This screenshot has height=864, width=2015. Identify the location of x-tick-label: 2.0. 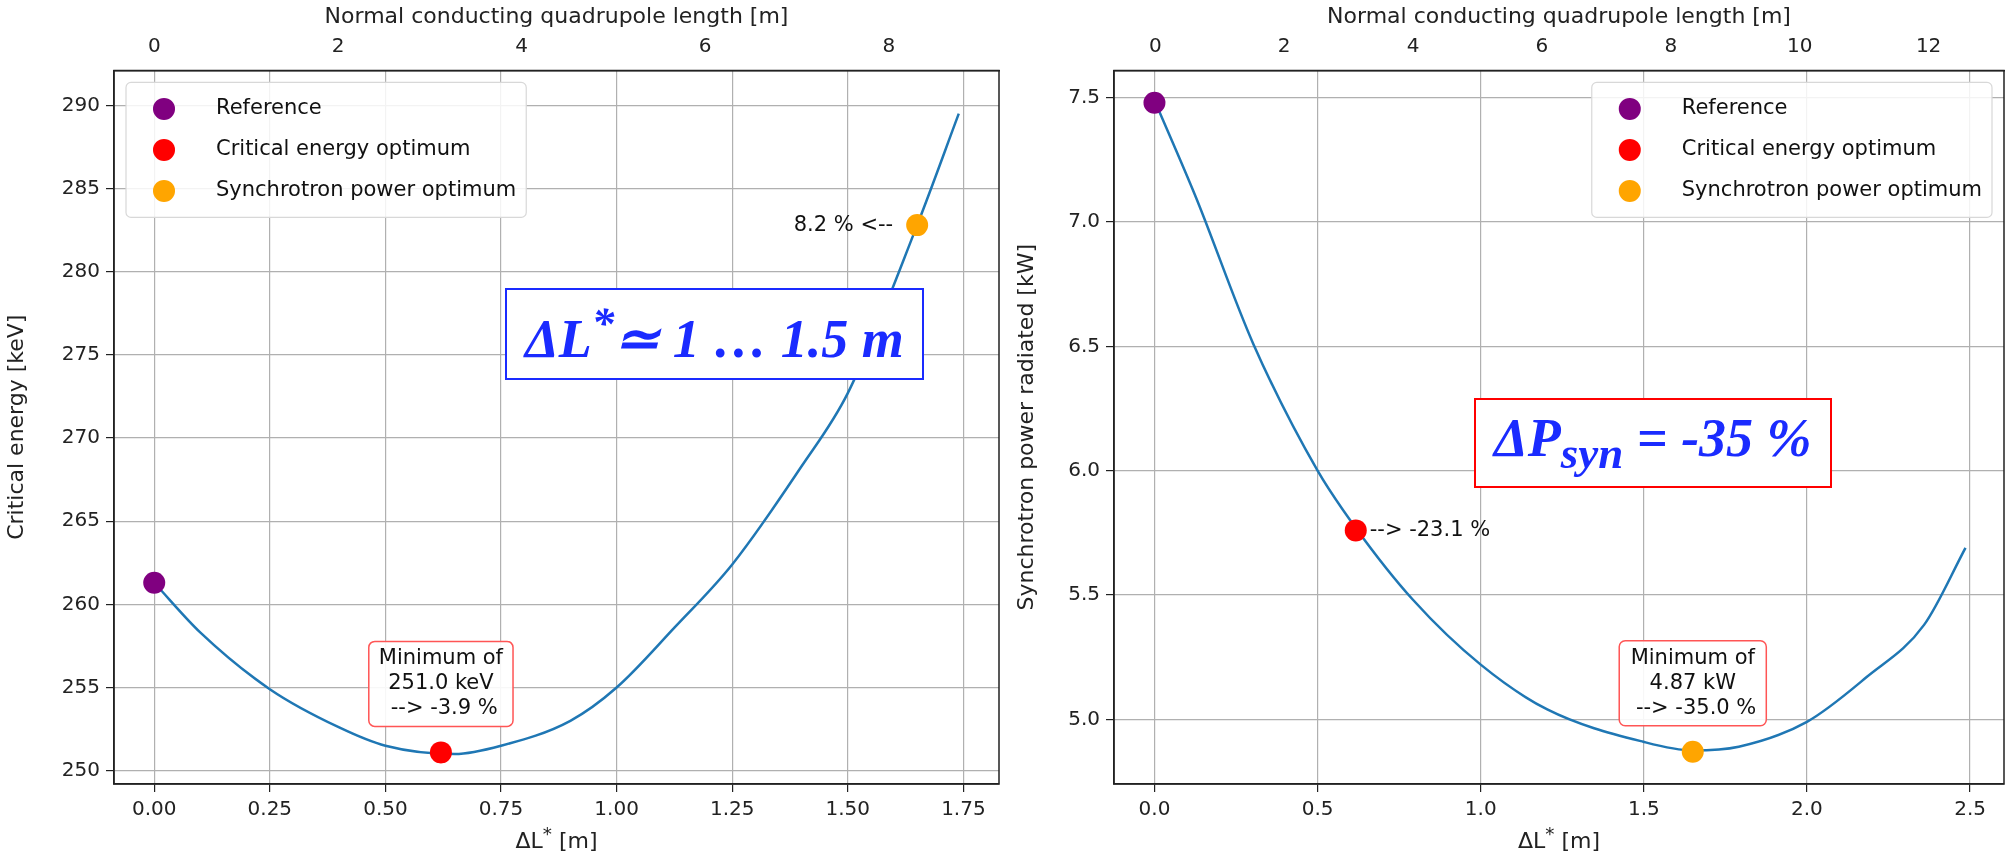
(1807, 808).